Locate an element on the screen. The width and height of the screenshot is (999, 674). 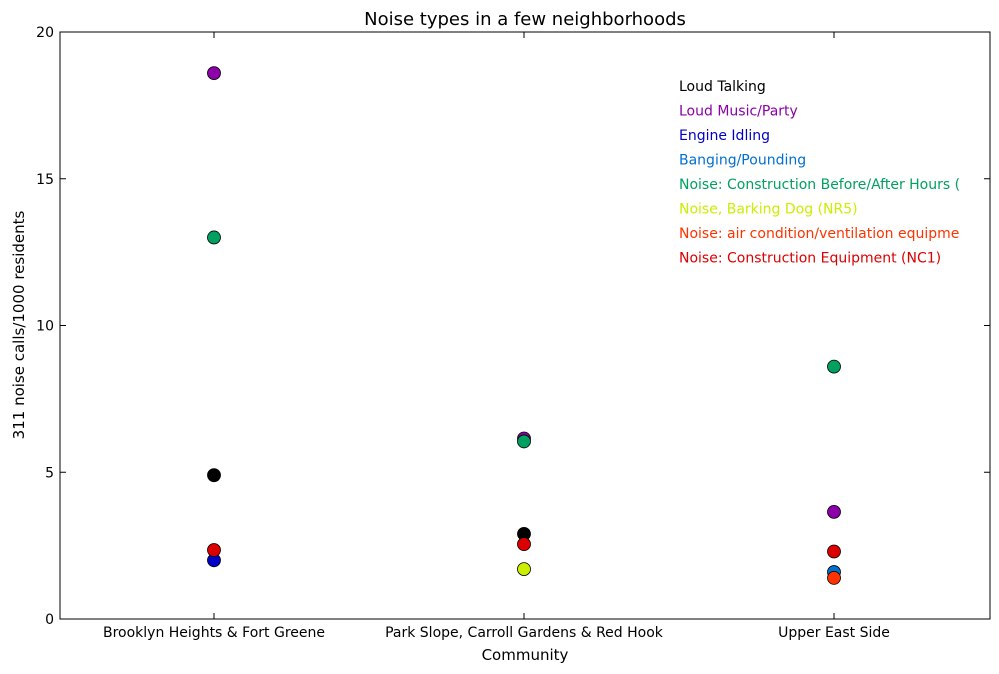
x-tick-label: Upper East Side is located at coordinates (834, 633).